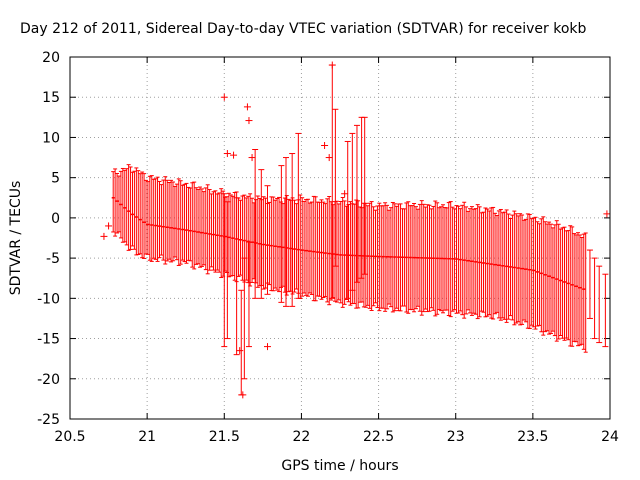 This screenshot has height=480, width=640. Describe the element at coordinates (48, 340) in the screenshot. I see `y-tick-label: -15` at that location.